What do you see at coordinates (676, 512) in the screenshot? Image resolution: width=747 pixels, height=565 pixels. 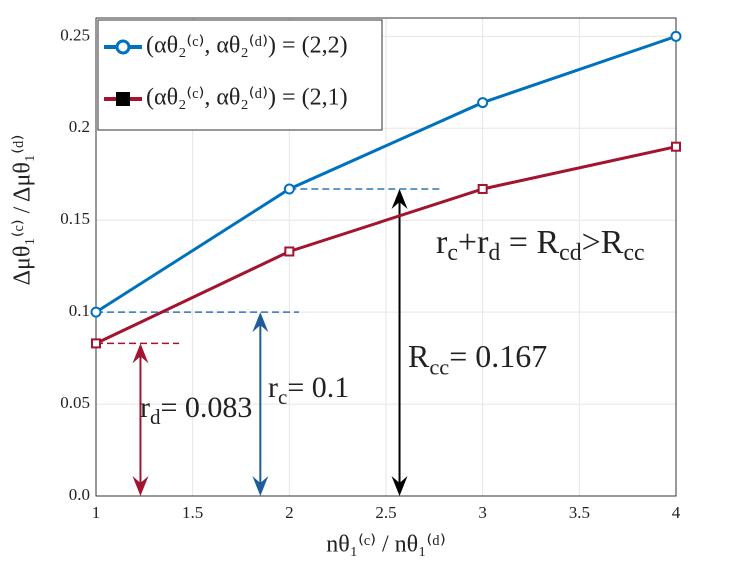 I see `x-tick-label: 4` at bounding box center [676, 512].